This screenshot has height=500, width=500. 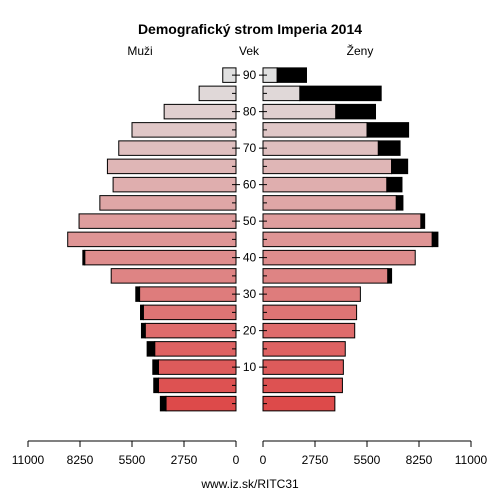 What do you see at coordinates (249, 484) in the screenshot?
I see `source-label: www.iz.sk/RITC31` at bounding box center [249, 484].